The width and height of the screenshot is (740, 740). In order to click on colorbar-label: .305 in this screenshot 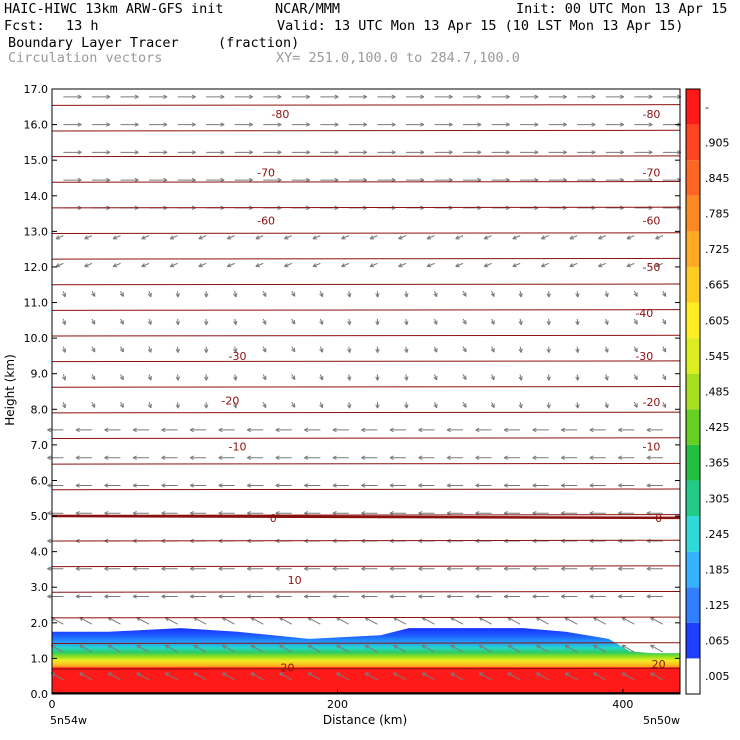, I will do `click(717, 498)`.